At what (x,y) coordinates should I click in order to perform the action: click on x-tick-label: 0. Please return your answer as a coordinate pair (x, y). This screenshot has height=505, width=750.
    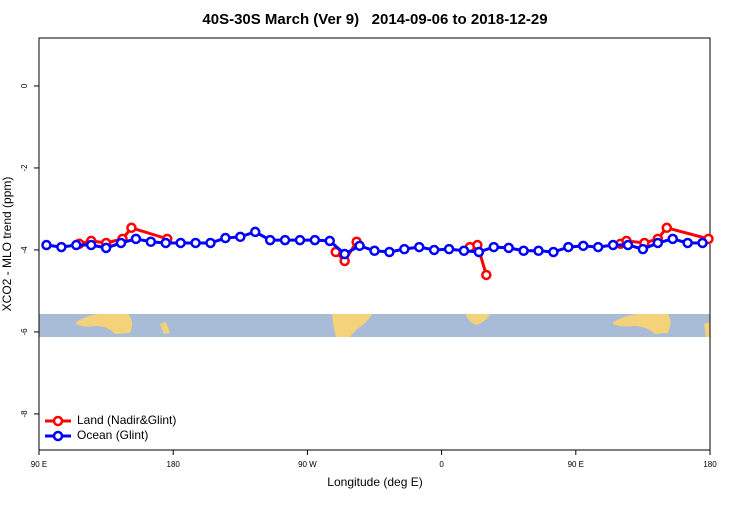
    Looking at the image, I should click on (441, 464).